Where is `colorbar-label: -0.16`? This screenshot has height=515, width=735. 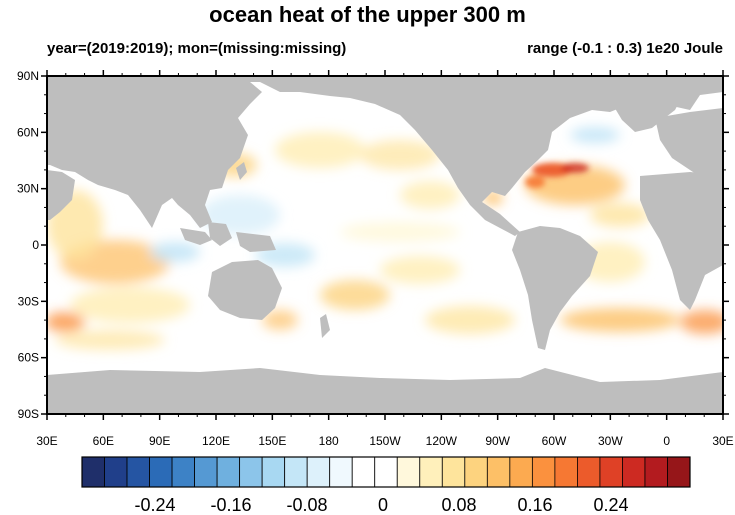 colorbar-label: -0.16 is located at coordinates (230, 505).